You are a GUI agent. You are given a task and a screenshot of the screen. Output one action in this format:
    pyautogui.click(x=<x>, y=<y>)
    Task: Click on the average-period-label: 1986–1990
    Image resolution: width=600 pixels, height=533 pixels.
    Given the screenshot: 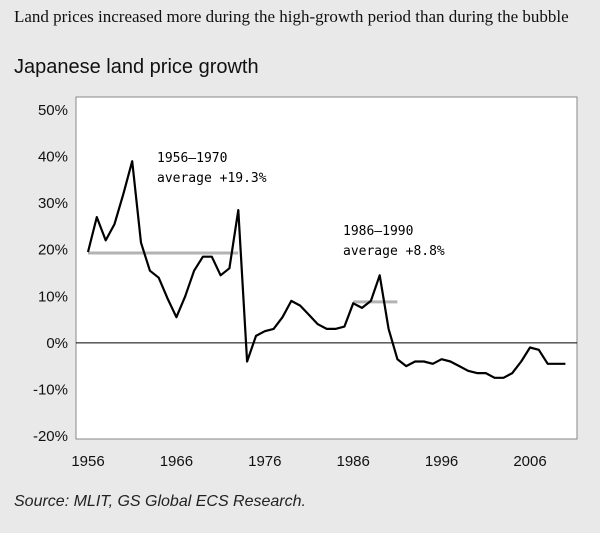 What is the action you would take?
    pyautogui.click(x=378, y=231)
    